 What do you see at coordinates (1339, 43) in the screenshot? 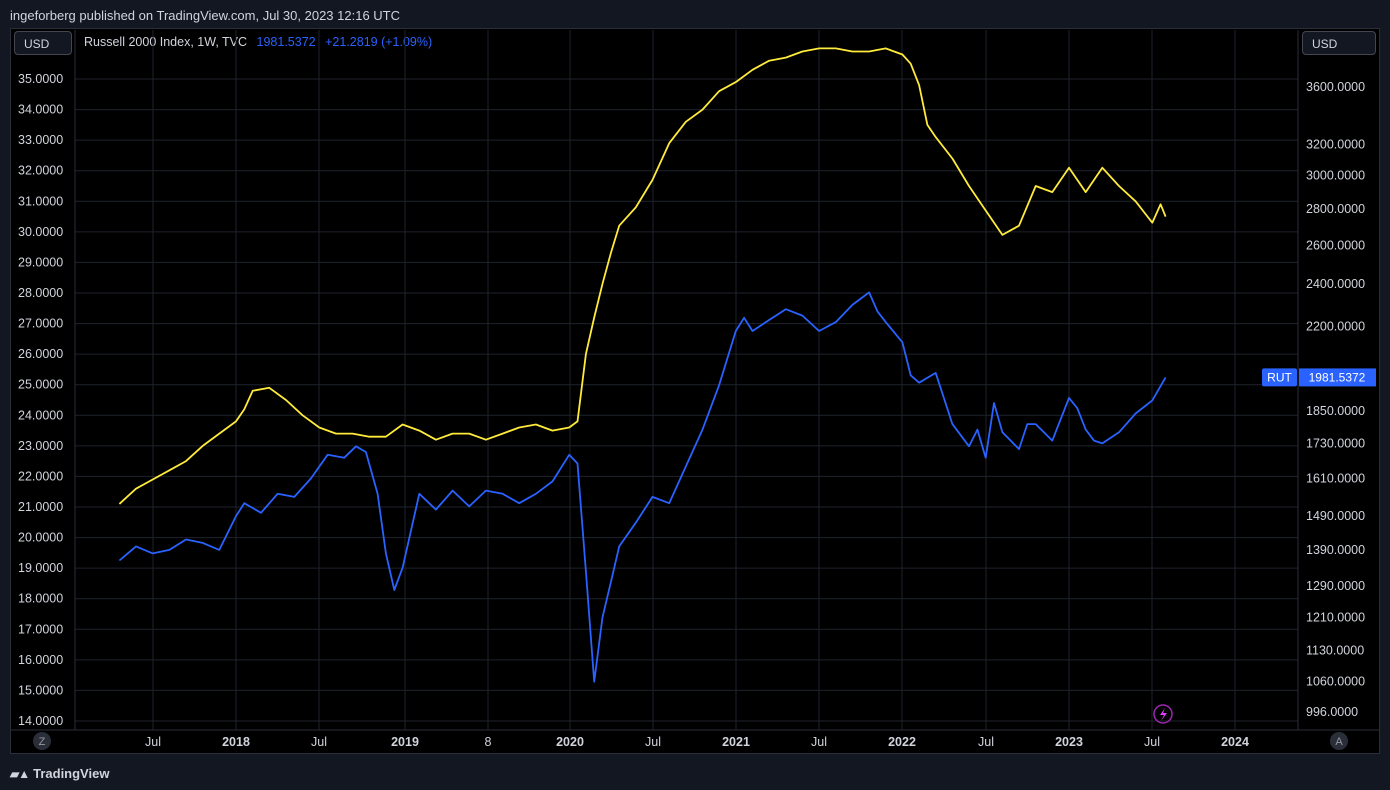
I see `right-currency-button: USD` at bounding box center [1339, 43].